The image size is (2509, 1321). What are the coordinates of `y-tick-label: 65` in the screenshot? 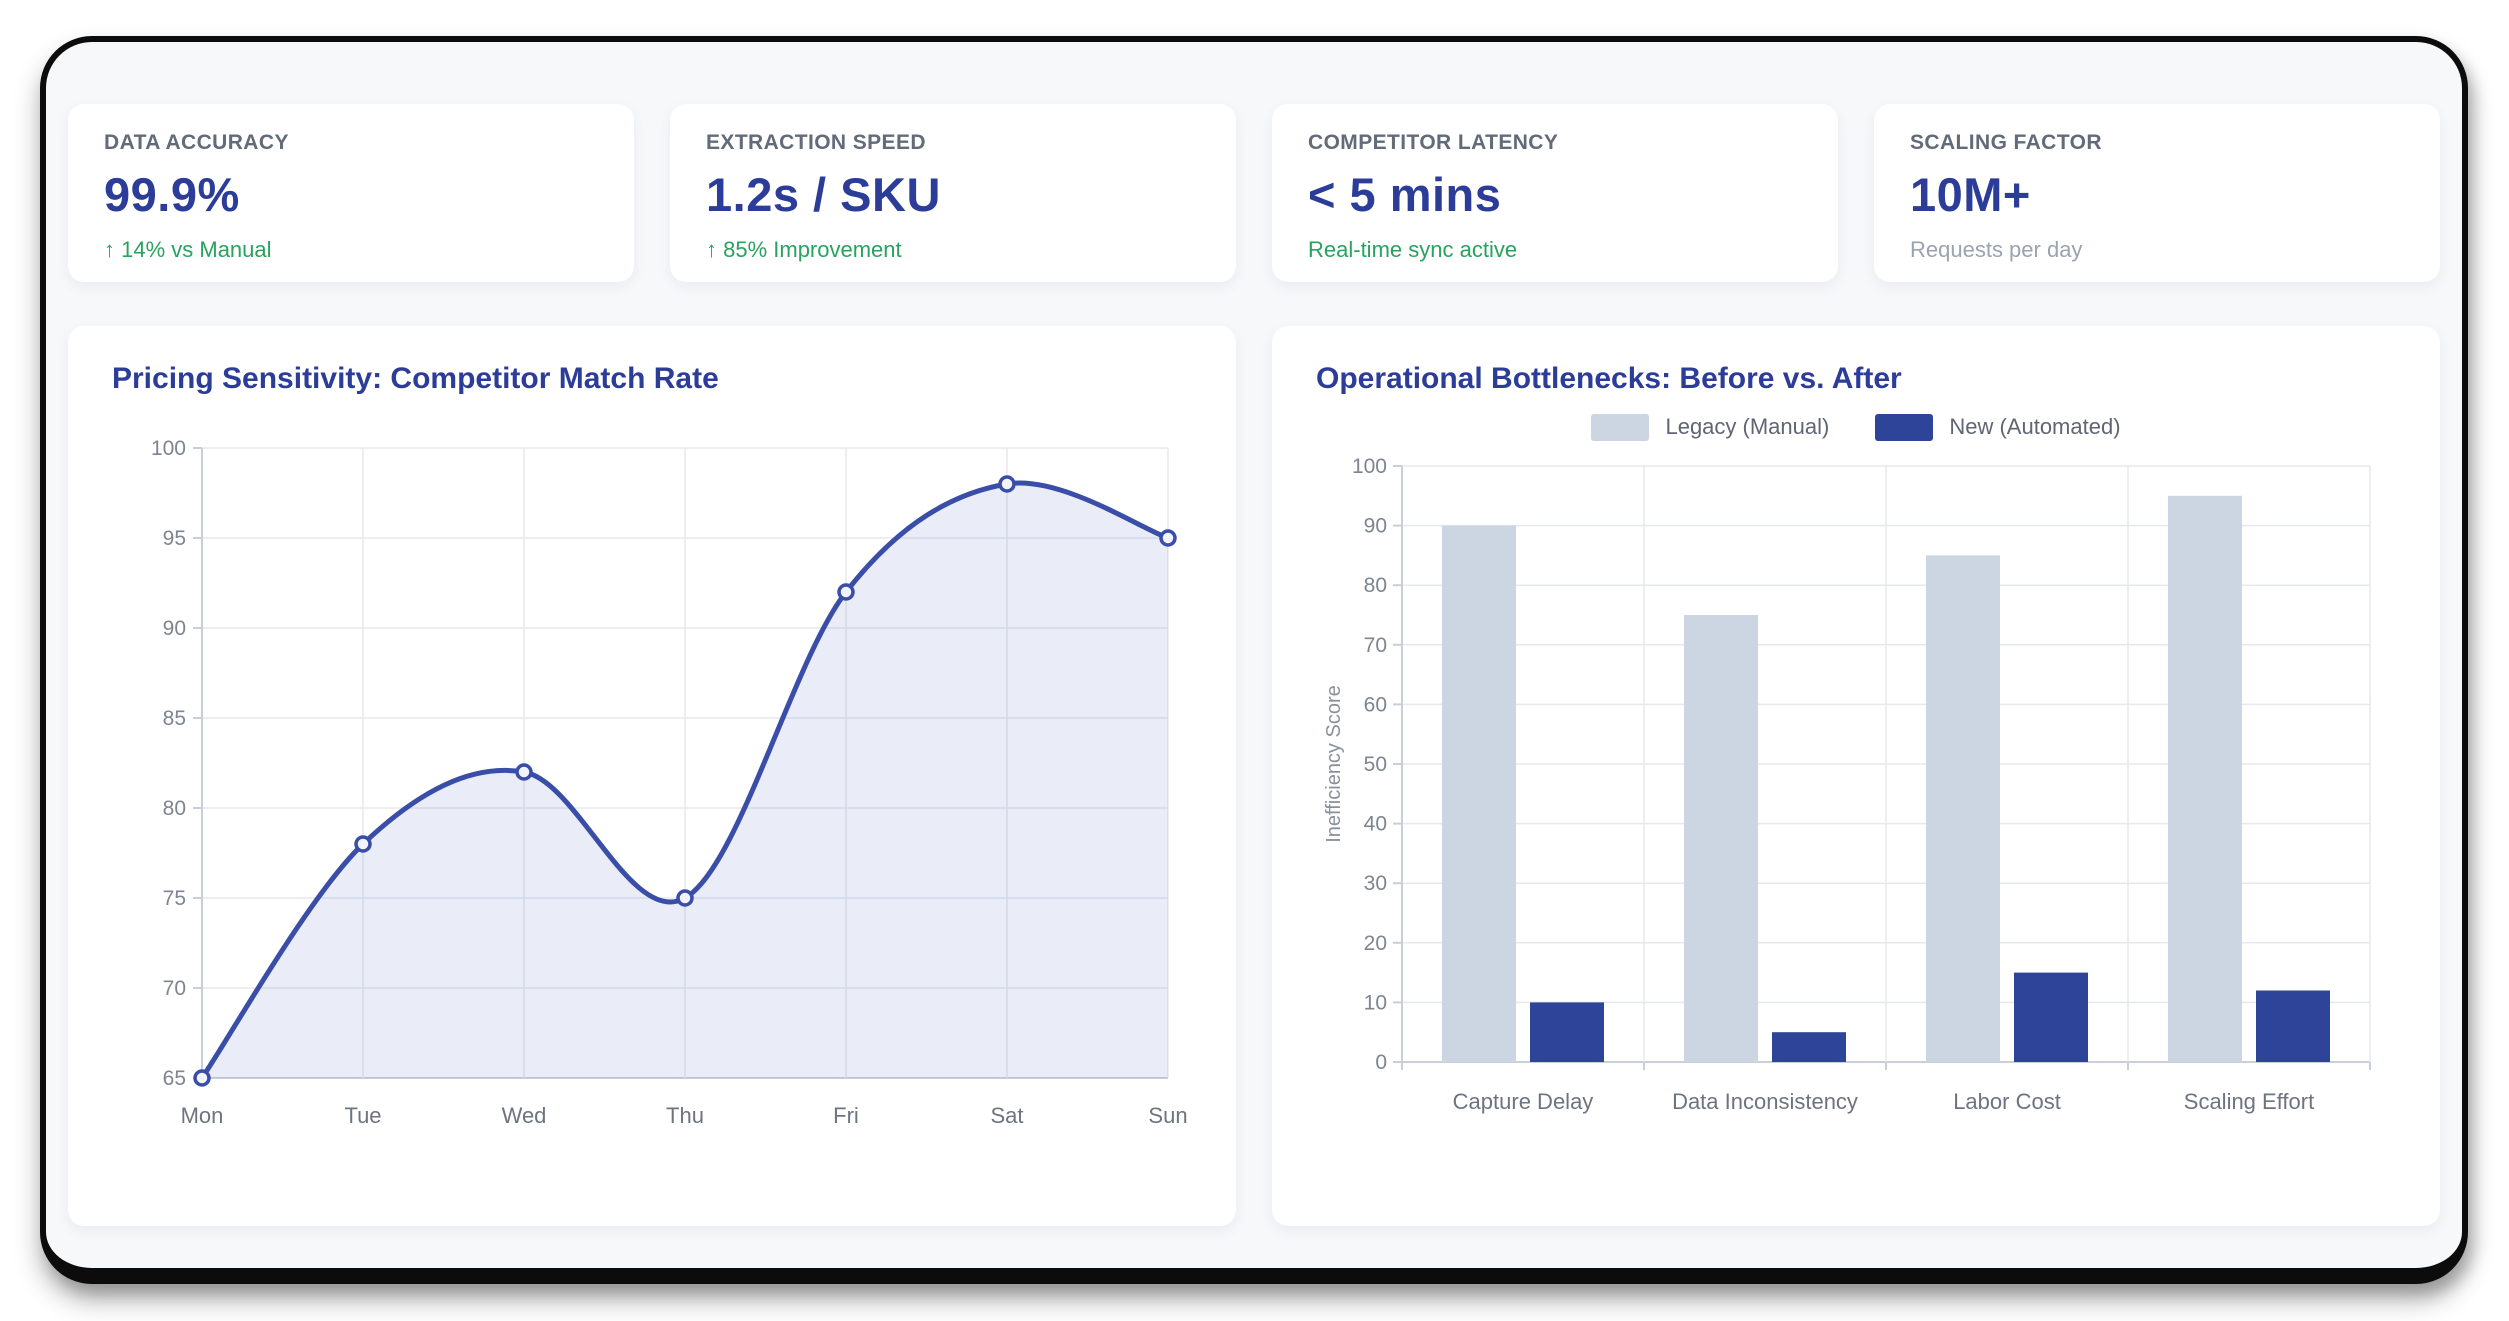 It's located at (174, 1078).